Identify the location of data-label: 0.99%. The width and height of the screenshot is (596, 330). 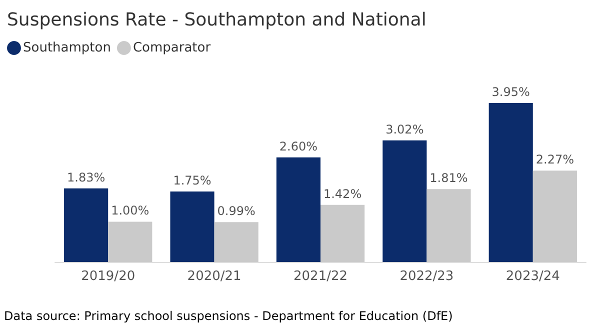
(236, 211).